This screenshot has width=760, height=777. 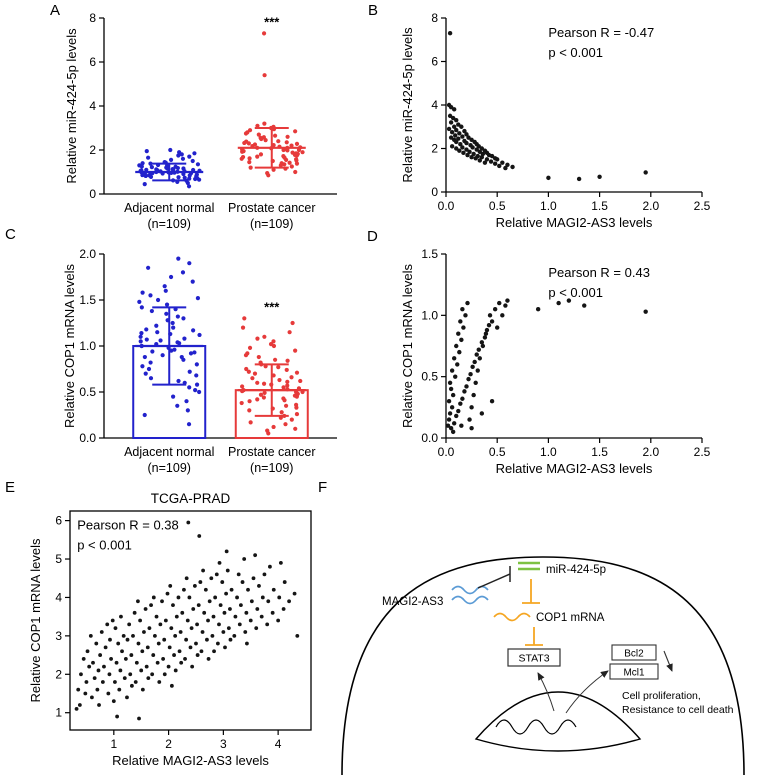 I want to click on svg-text: TCGA-PRAD, so click(x=191, y=498).